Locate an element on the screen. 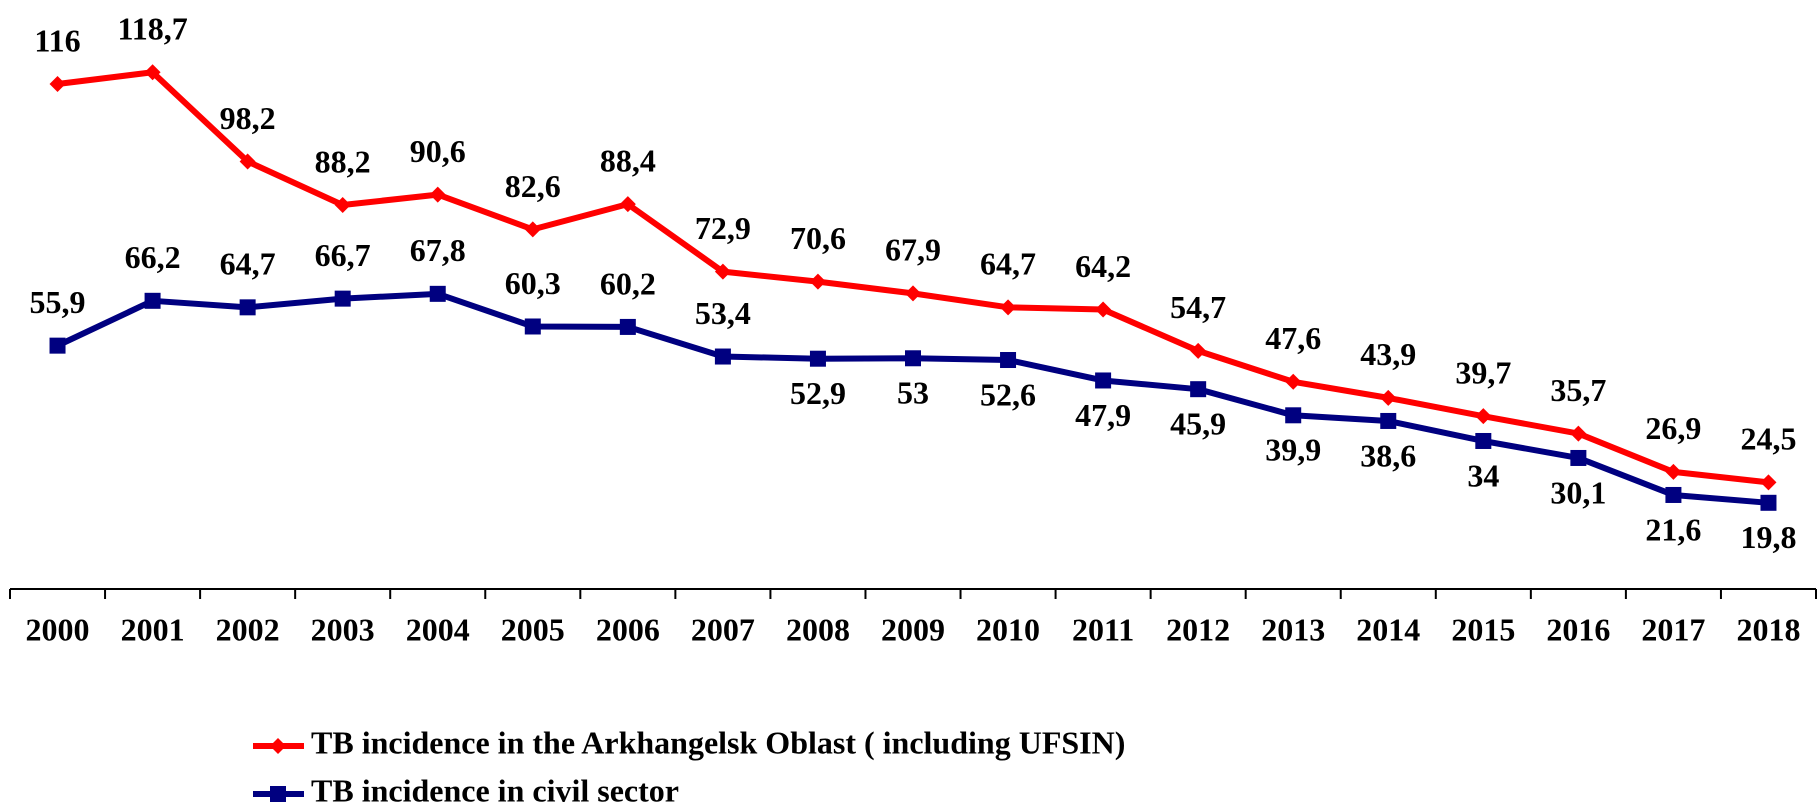  x-tick-label: 2009 is located at coordinates (913, 629).